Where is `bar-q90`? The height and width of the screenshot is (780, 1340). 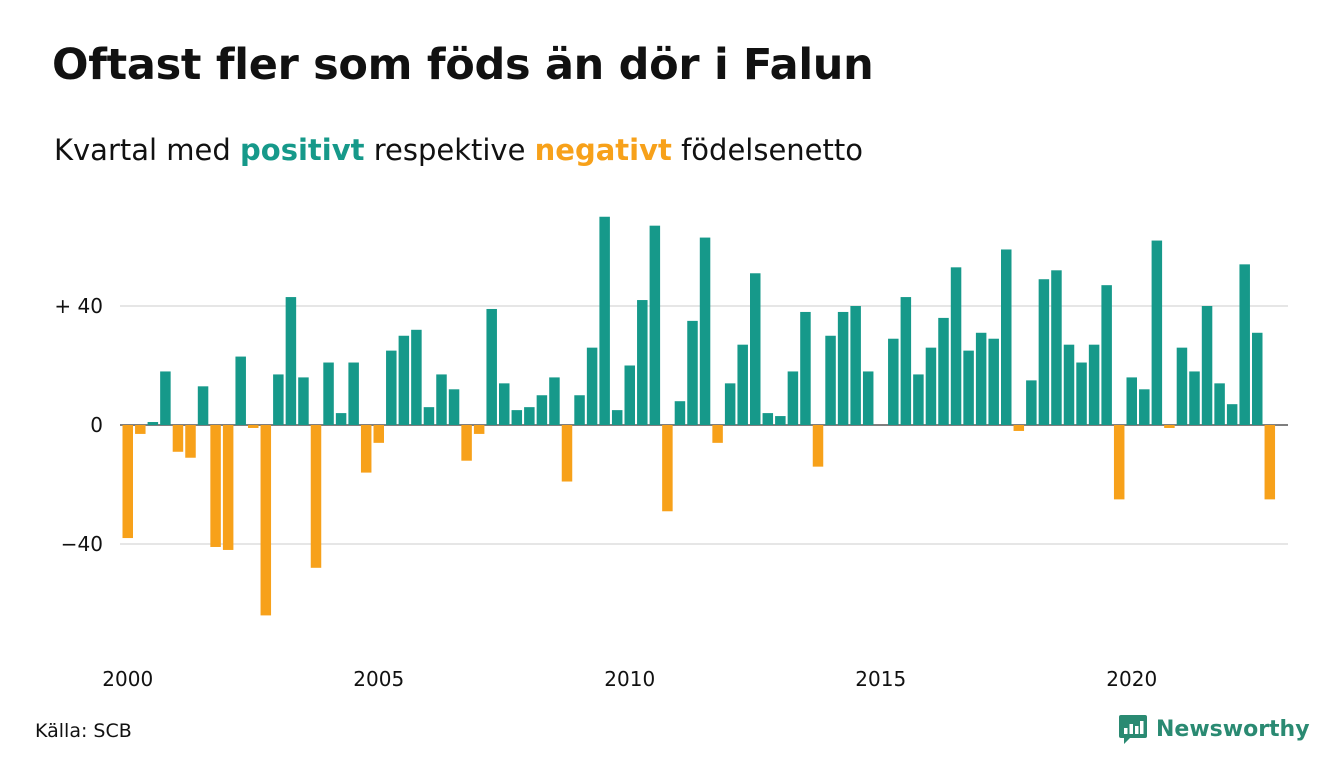 bar-q90 is located at coordinates (1244, 344).